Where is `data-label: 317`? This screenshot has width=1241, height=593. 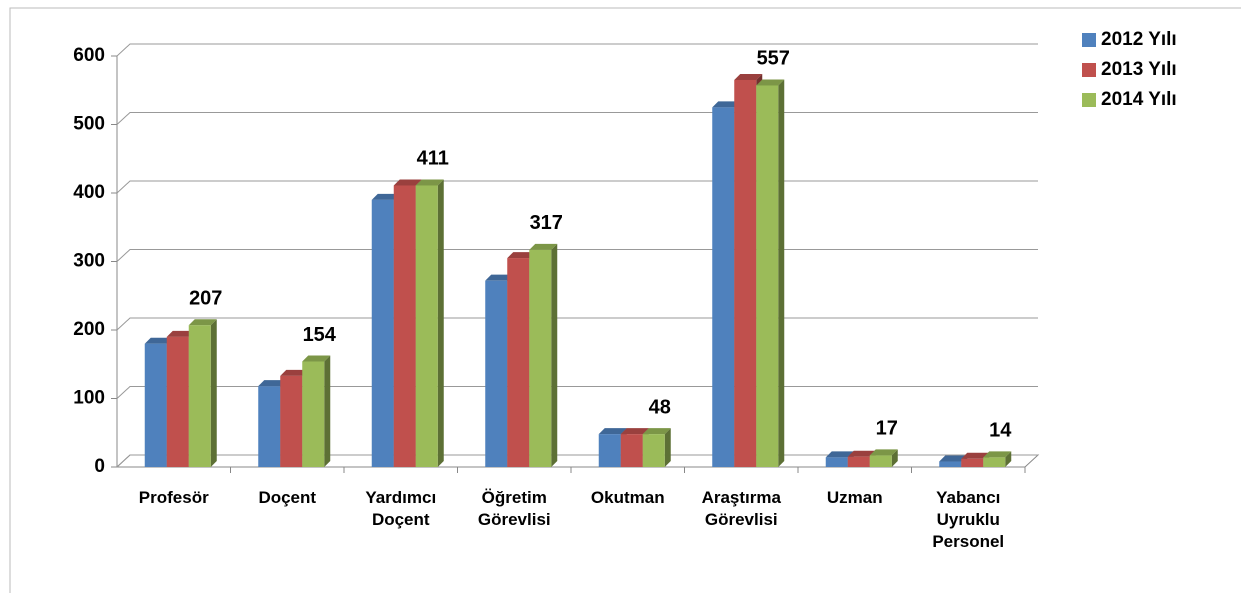
data-label: 317 is located at coordinates (546, 223).